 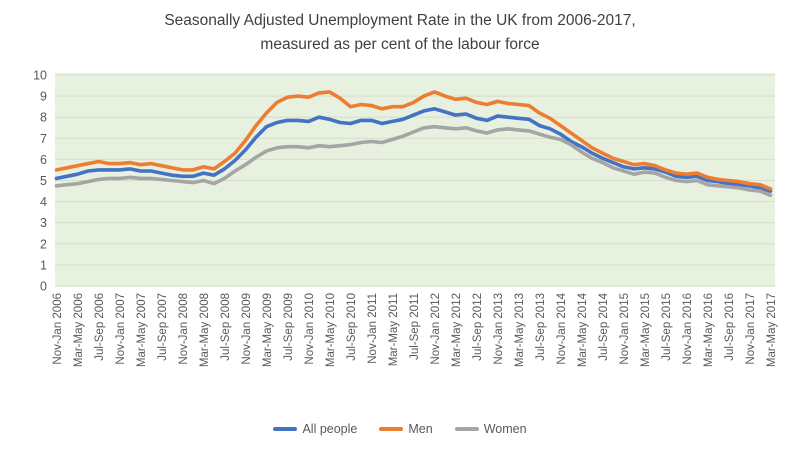 I want to click on x-tick-label-30: Nov-Jan 2016, so click(x=688, y=329).